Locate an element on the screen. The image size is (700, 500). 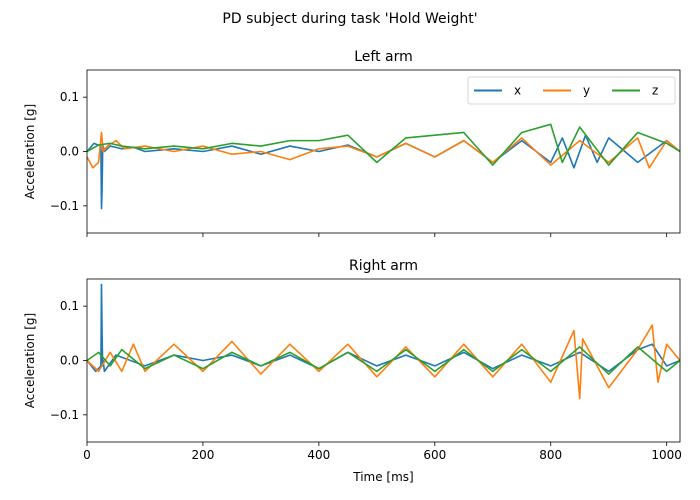
chart-left-arm-ylabel: Acceleration [g] is located at coordinates (30, 151).